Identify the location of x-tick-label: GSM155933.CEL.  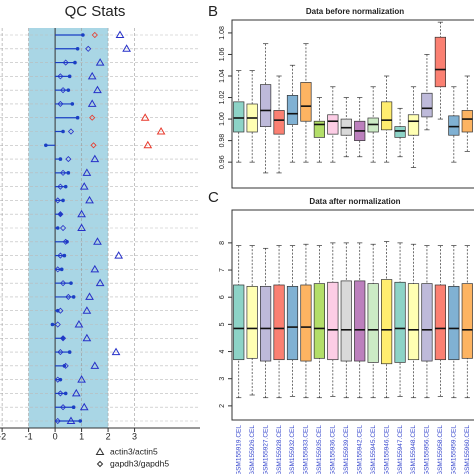
(306, 449).